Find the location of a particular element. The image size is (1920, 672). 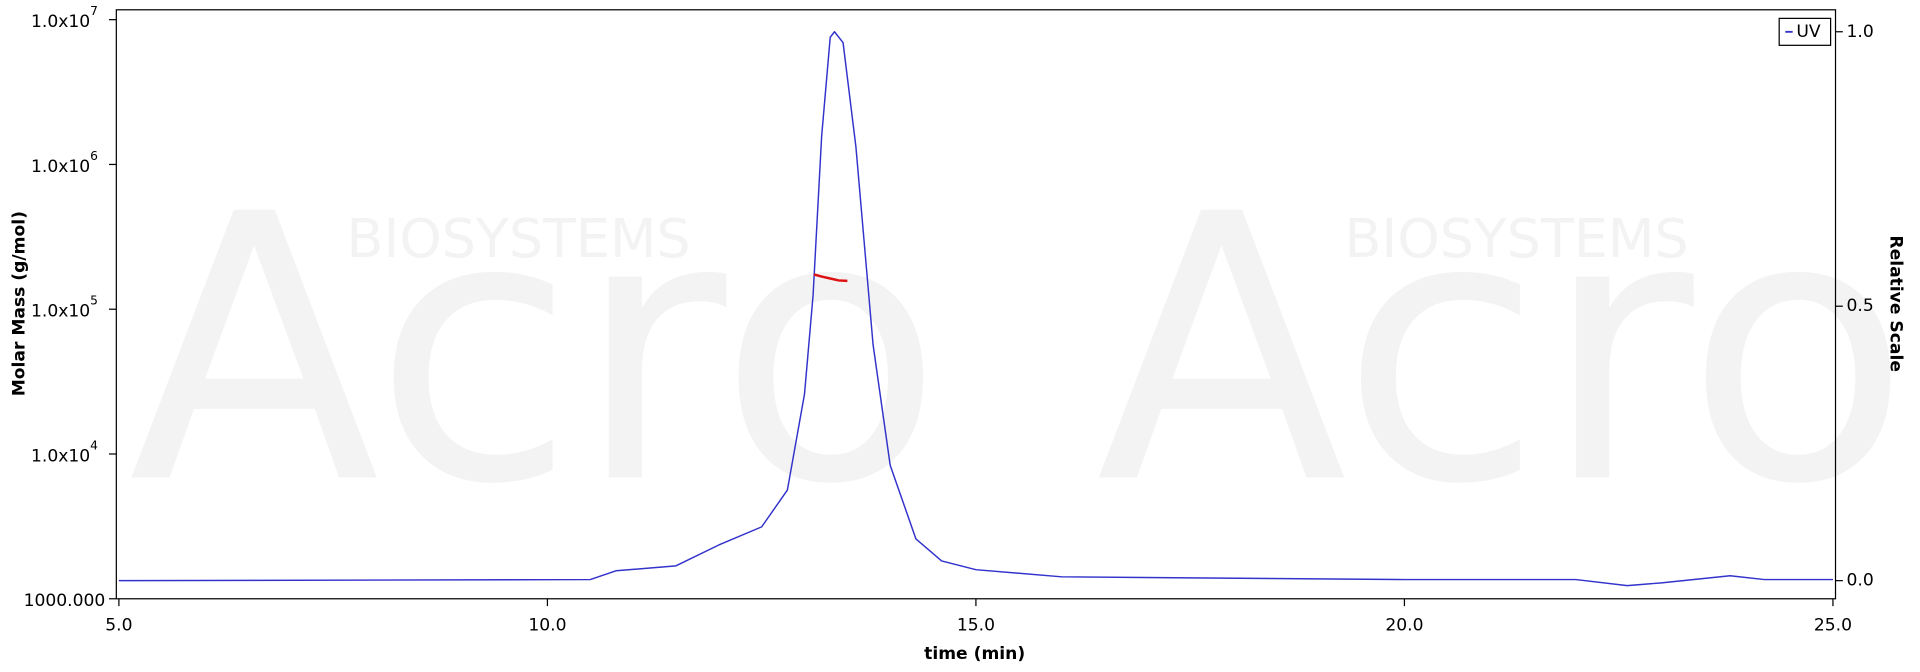

y-tick-exponent: 6 is located at coordinates (94, 155).